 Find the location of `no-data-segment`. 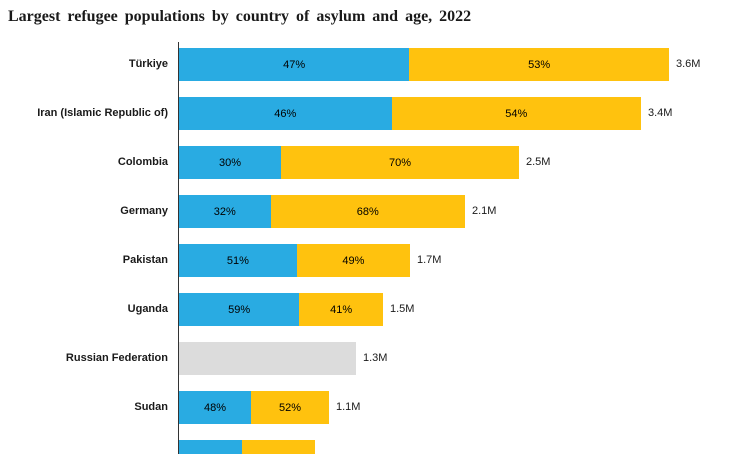

no-data-segment is located at coordinates (267, 358).